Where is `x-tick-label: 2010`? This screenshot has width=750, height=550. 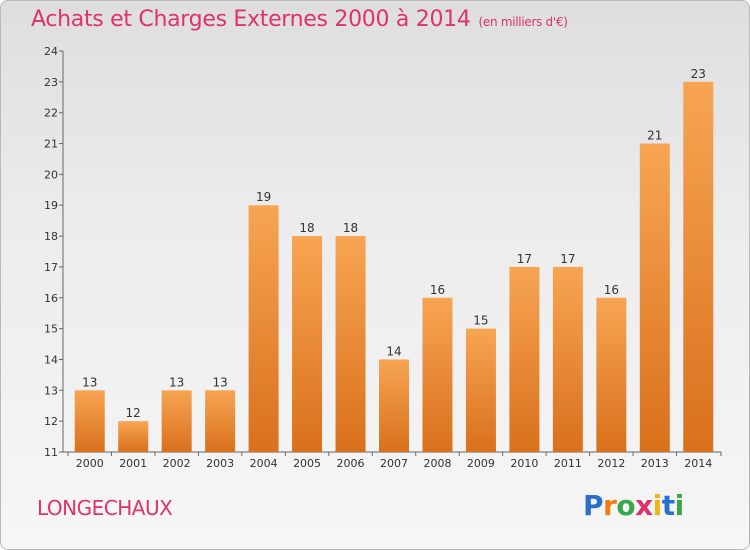 x-tick-label: 2010 is located at coordinates (524, 463).